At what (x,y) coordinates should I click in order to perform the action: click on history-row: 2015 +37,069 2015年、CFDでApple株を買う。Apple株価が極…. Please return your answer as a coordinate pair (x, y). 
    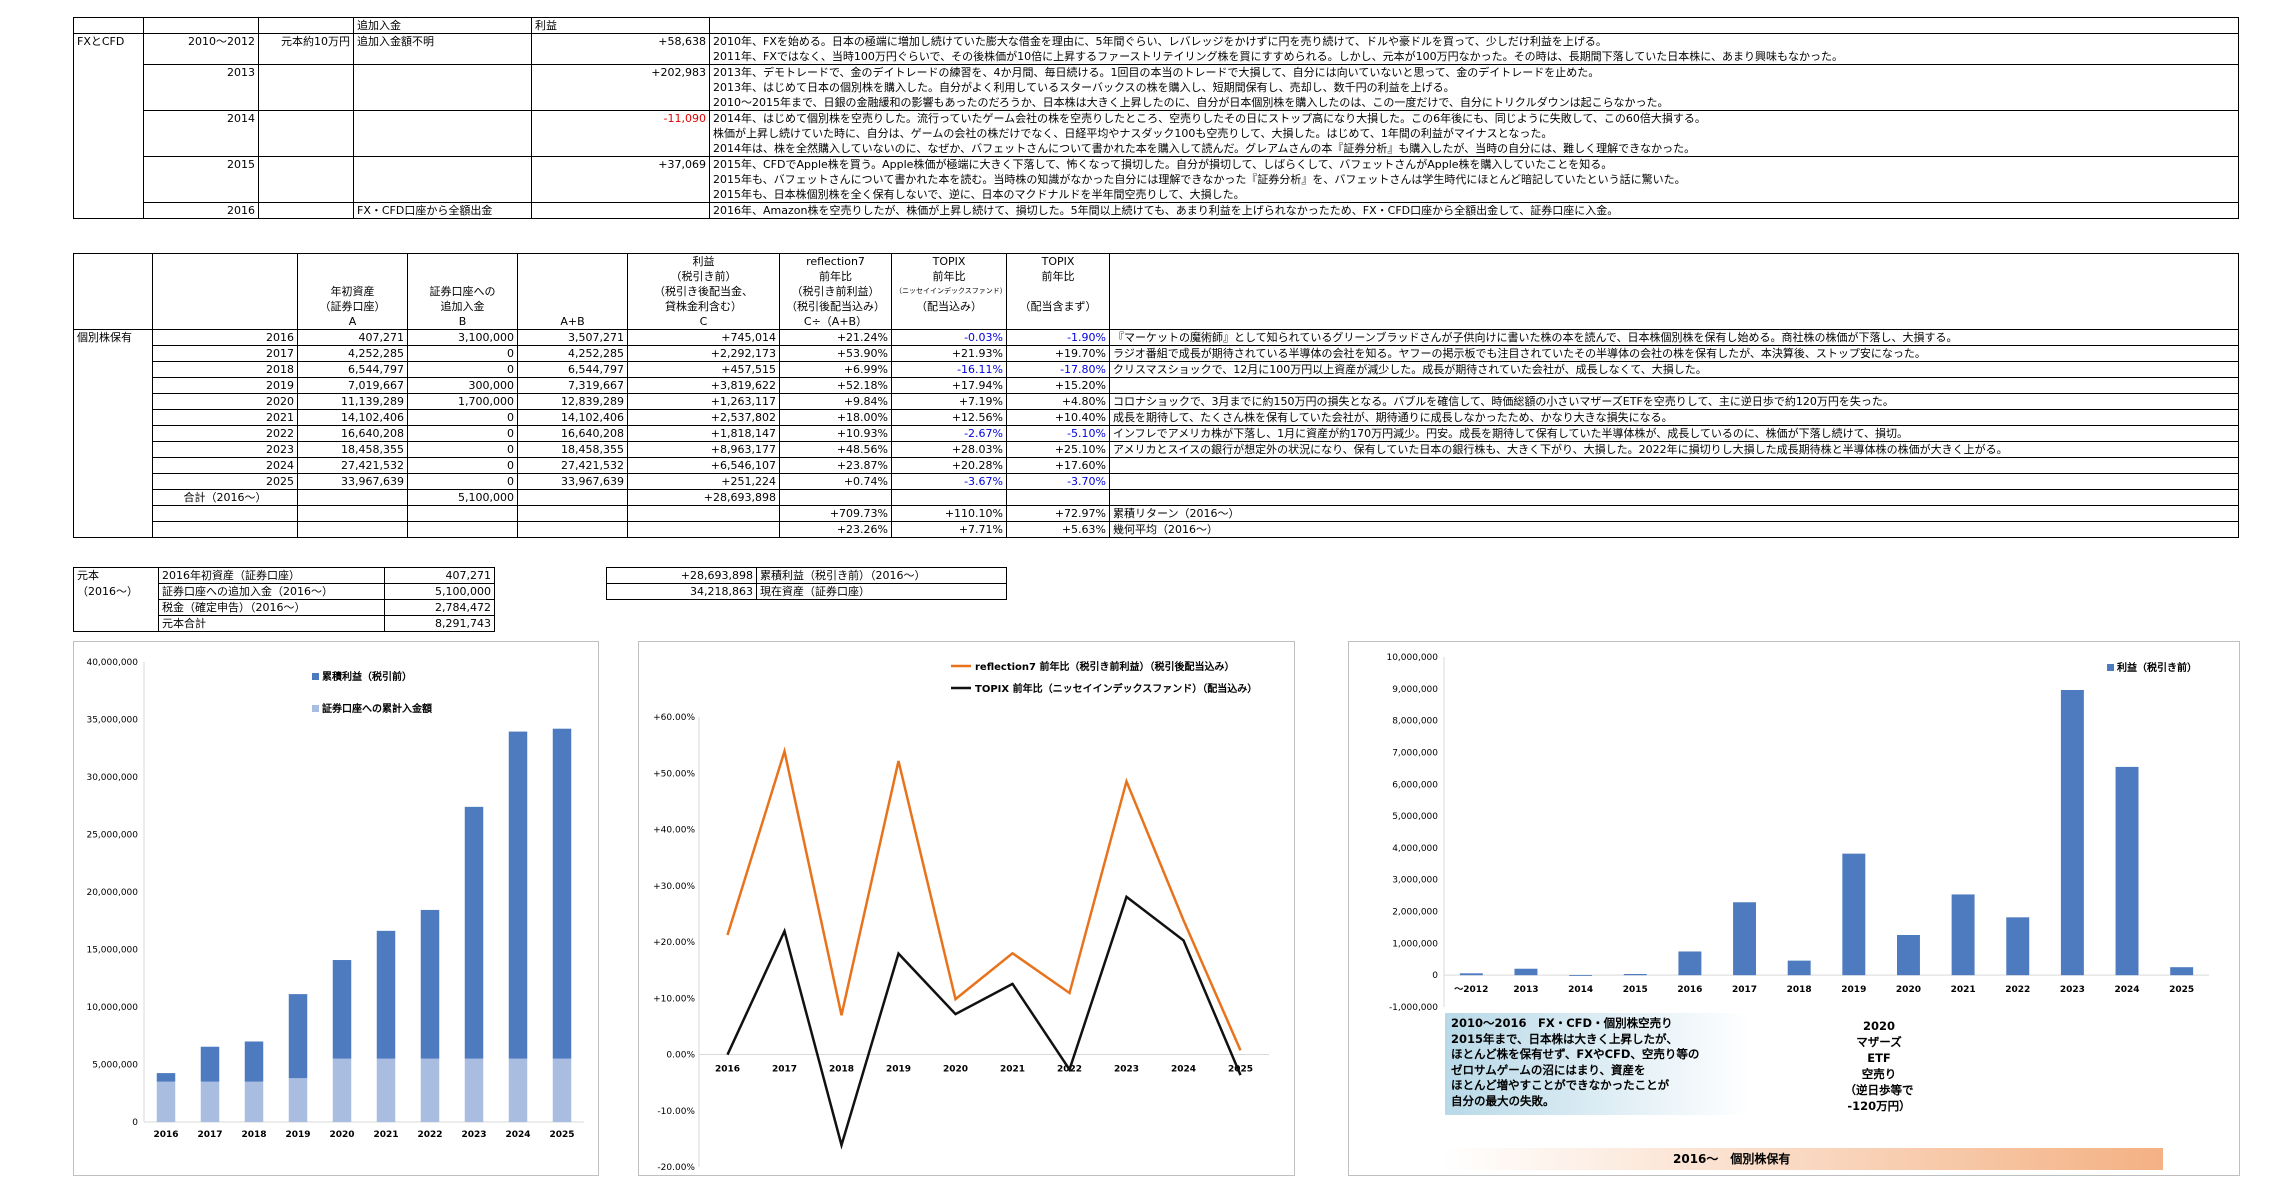
    Looking at the image, I should click on (1156, 179).